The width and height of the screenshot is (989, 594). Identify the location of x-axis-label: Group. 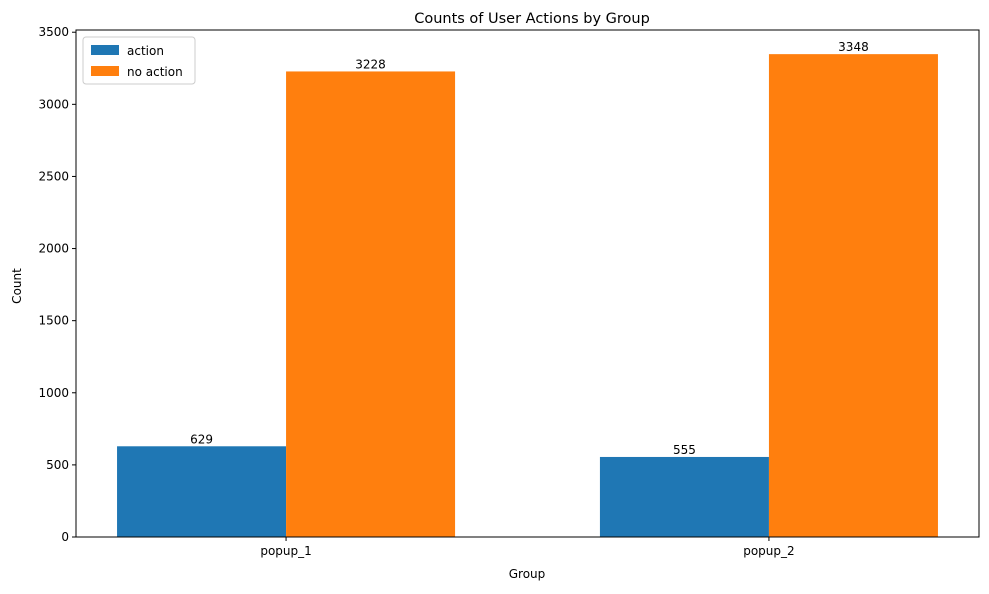
(527, 574).